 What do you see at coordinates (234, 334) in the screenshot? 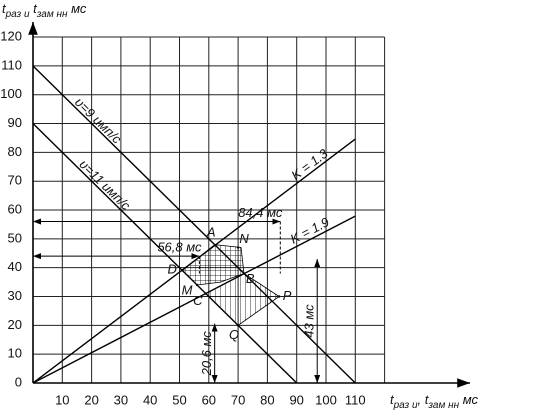
I see `point-label: Q` at bounding box center [234, 334].